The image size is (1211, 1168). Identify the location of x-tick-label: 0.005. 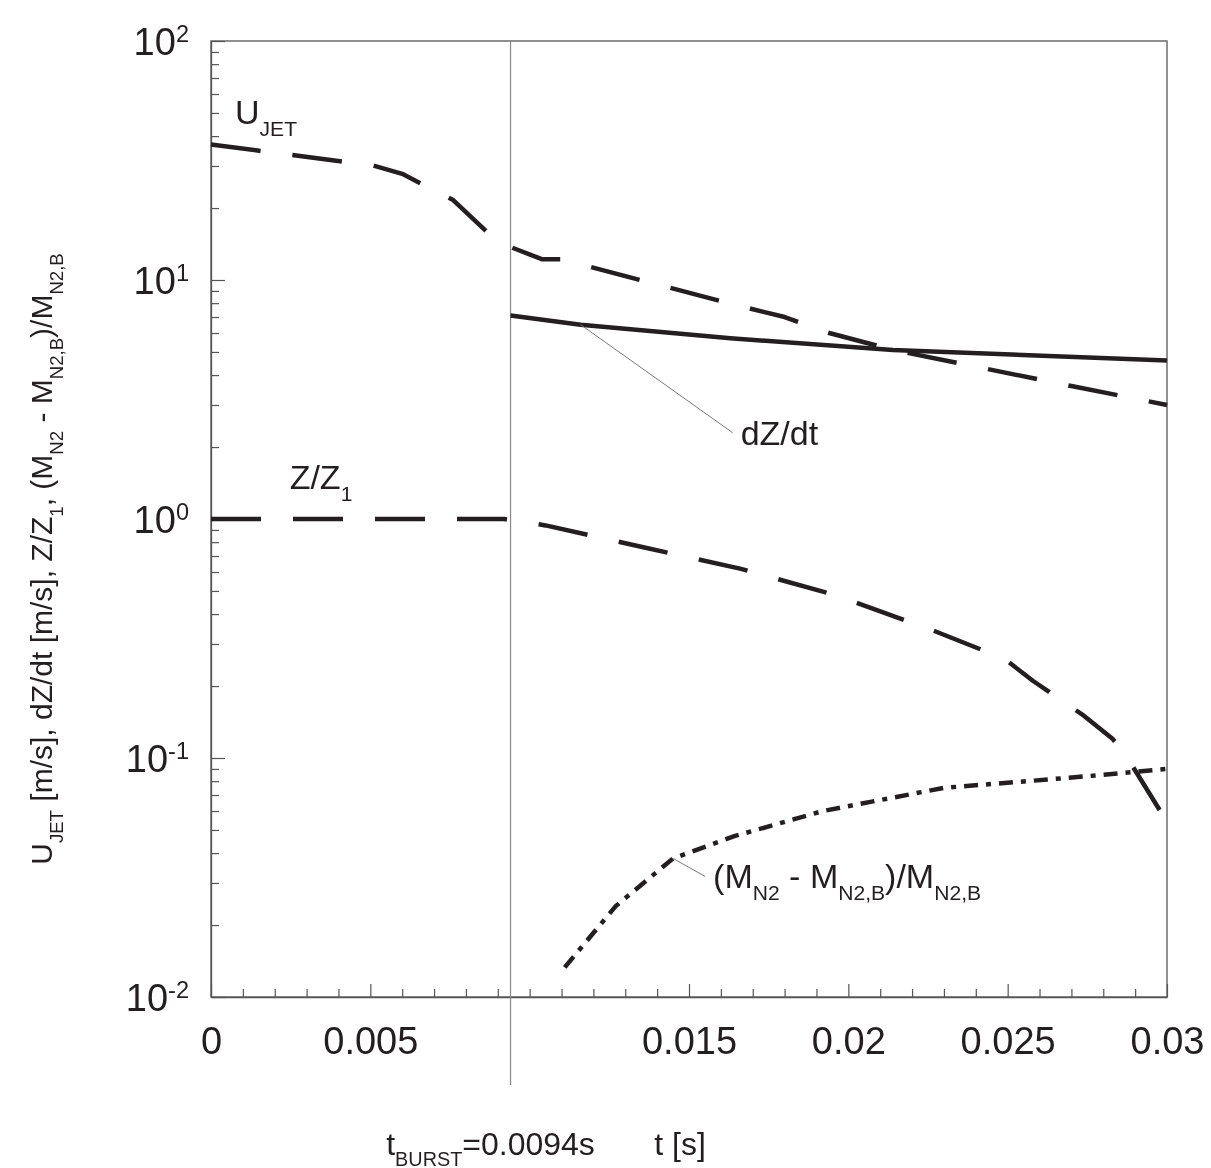
(371, 1040).